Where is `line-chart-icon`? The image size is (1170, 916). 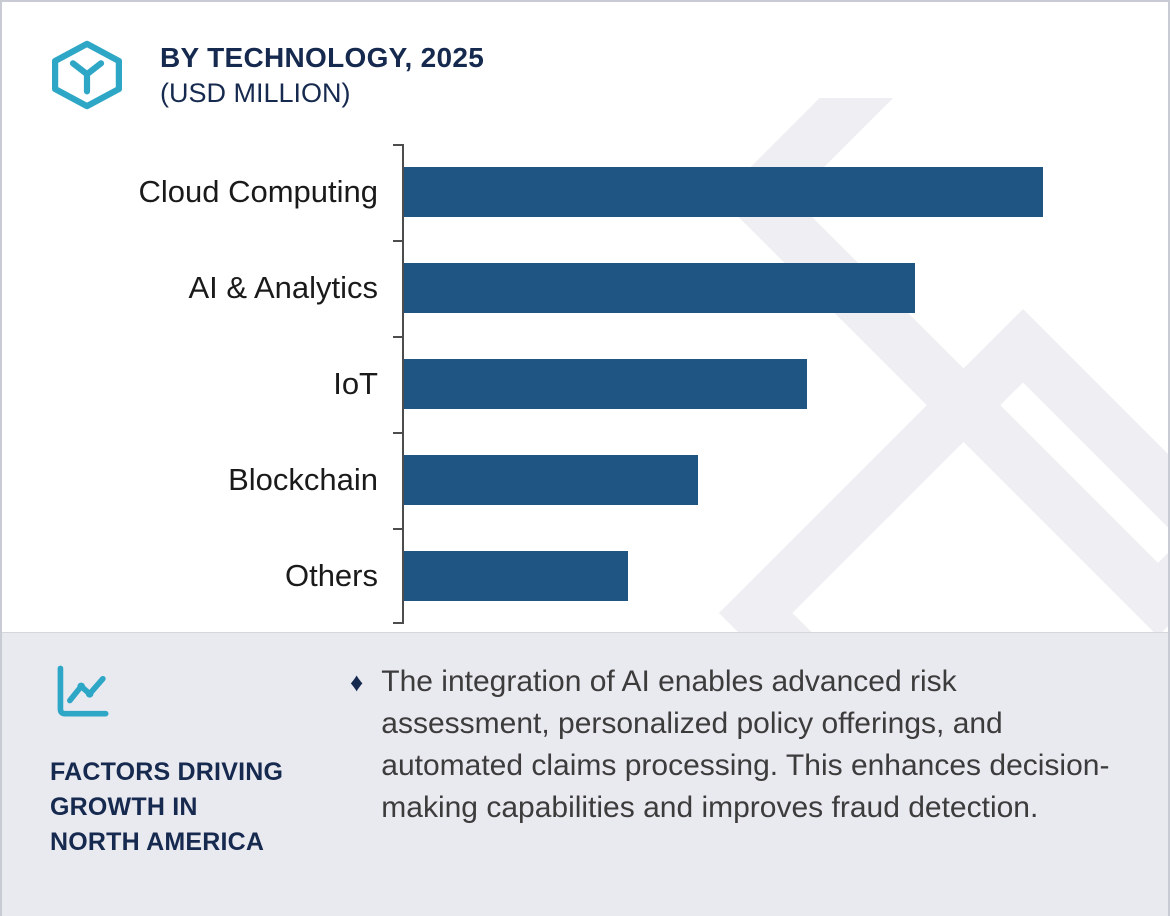 line-chart-icon is located at coordinates (200, 692).